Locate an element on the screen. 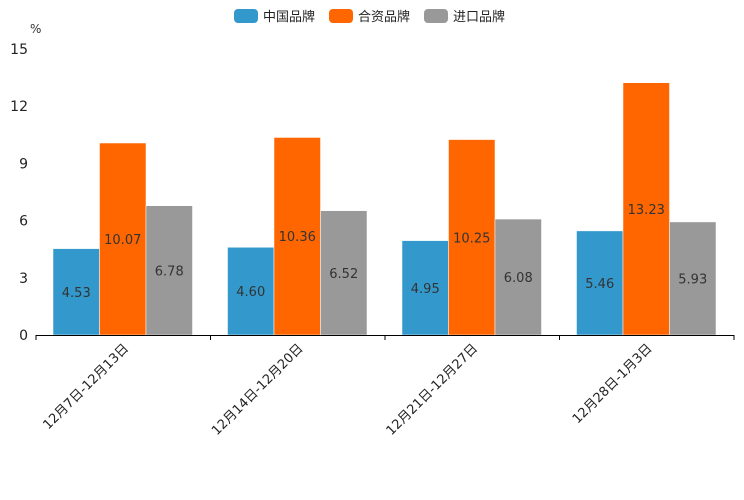  legend-label: 合资品牌 is located at coordinates (384, 17).